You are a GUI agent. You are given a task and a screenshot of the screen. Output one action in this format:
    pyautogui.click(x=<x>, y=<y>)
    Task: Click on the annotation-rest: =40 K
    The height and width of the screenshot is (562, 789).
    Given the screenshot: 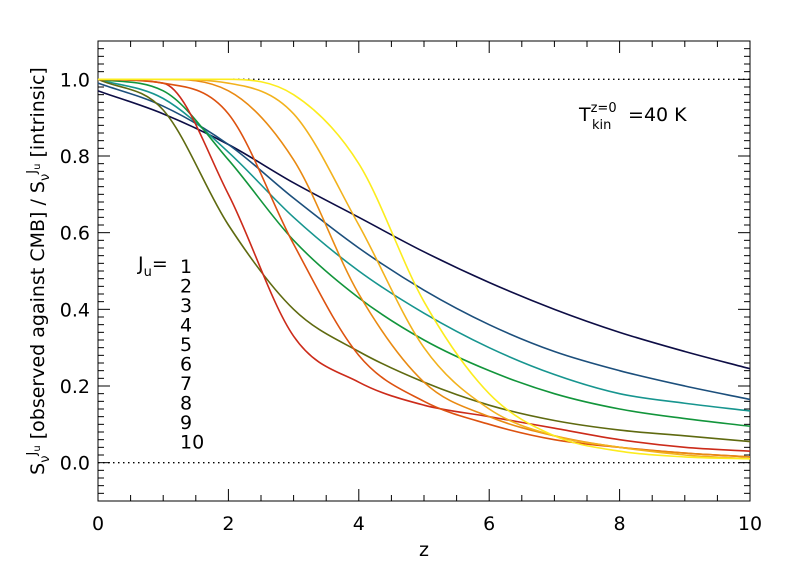 What is the action you would take?
    pyautogui.click(x=654, y=115)
    